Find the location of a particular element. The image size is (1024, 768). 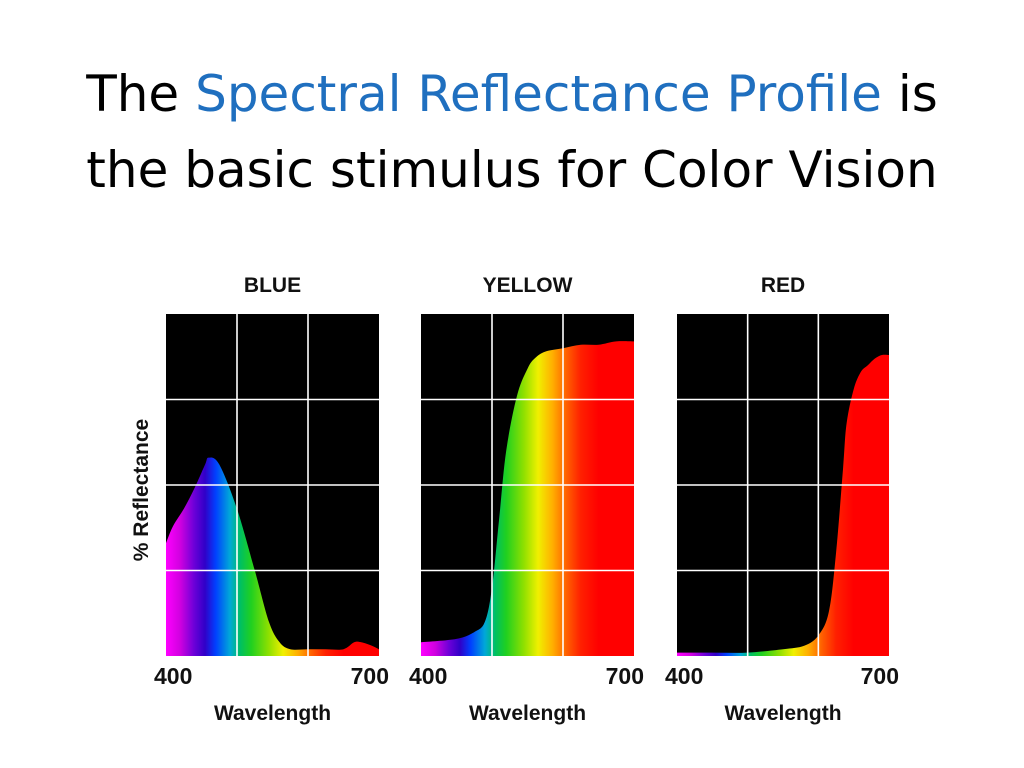

panel-title: RED is located at coordinates (783, 285).